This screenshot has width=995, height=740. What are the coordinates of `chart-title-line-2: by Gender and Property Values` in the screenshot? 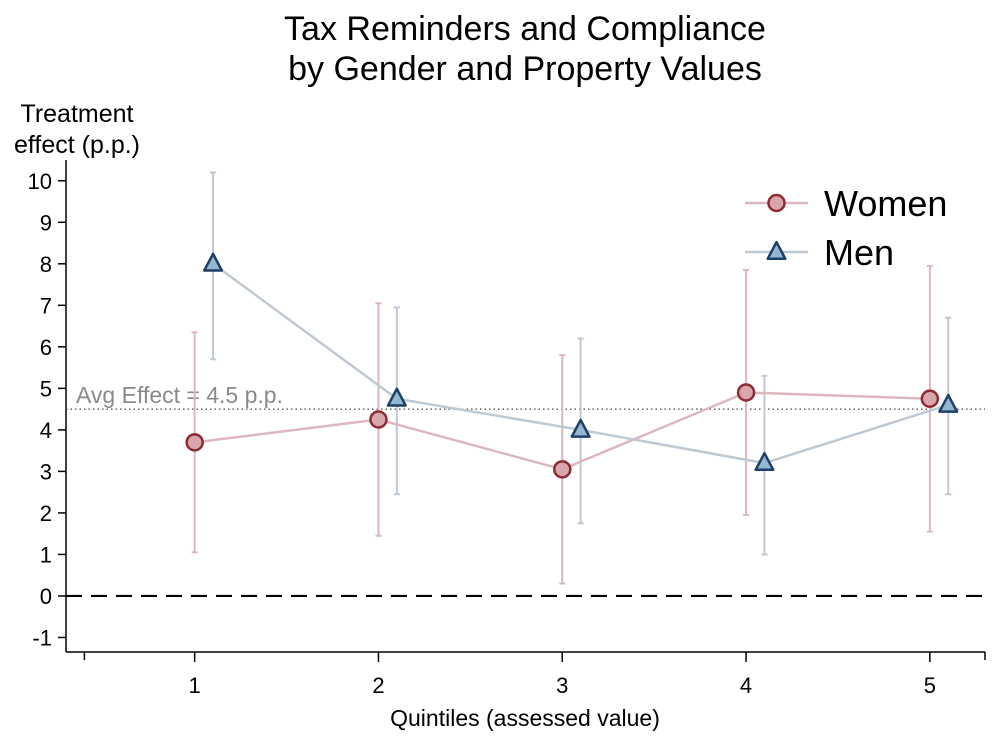 It's located at (525, 69).